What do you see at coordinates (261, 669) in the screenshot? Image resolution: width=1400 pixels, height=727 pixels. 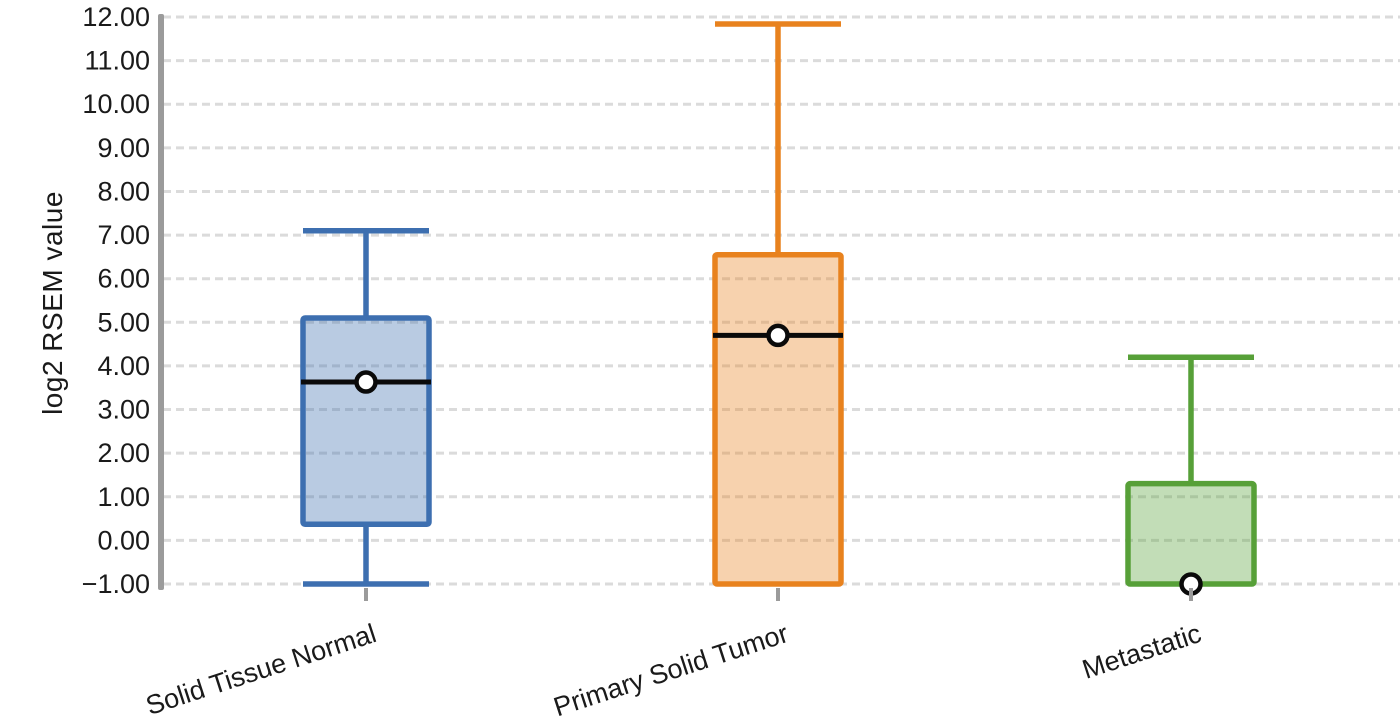 I see `category-label-solid-tissue-normal: Solid Tissue Normal` at bounding box center [261, 669].